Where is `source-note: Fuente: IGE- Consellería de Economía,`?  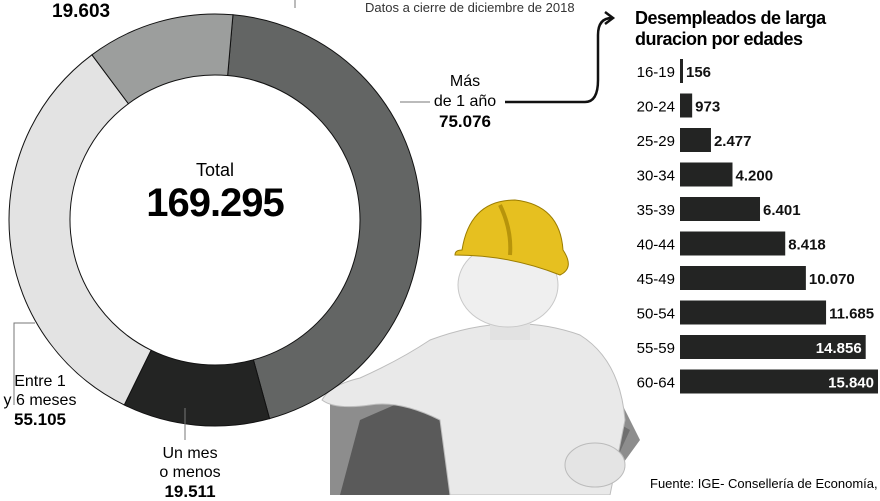
source-note: Fuente: IGE- Consellería de Economía, is located at coordinates (764, 483).